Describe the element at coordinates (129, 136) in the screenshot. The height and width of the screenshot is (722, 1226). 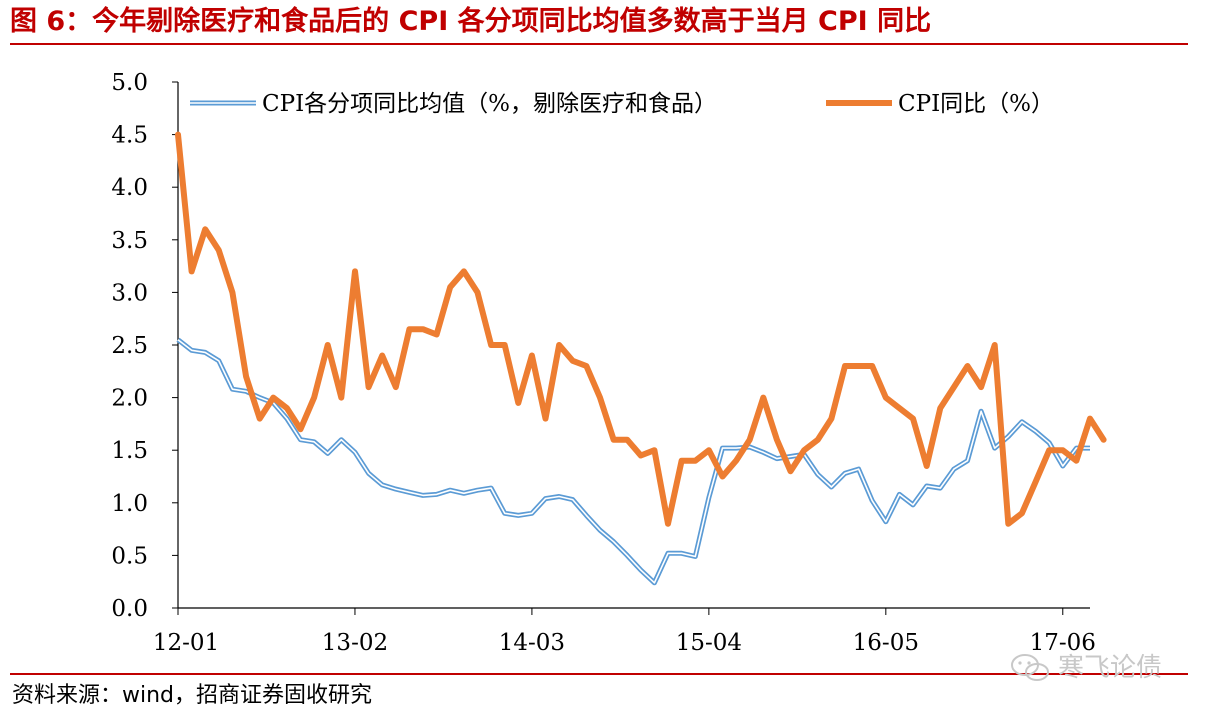
I see `y-tick-label: 4.5` at that location.